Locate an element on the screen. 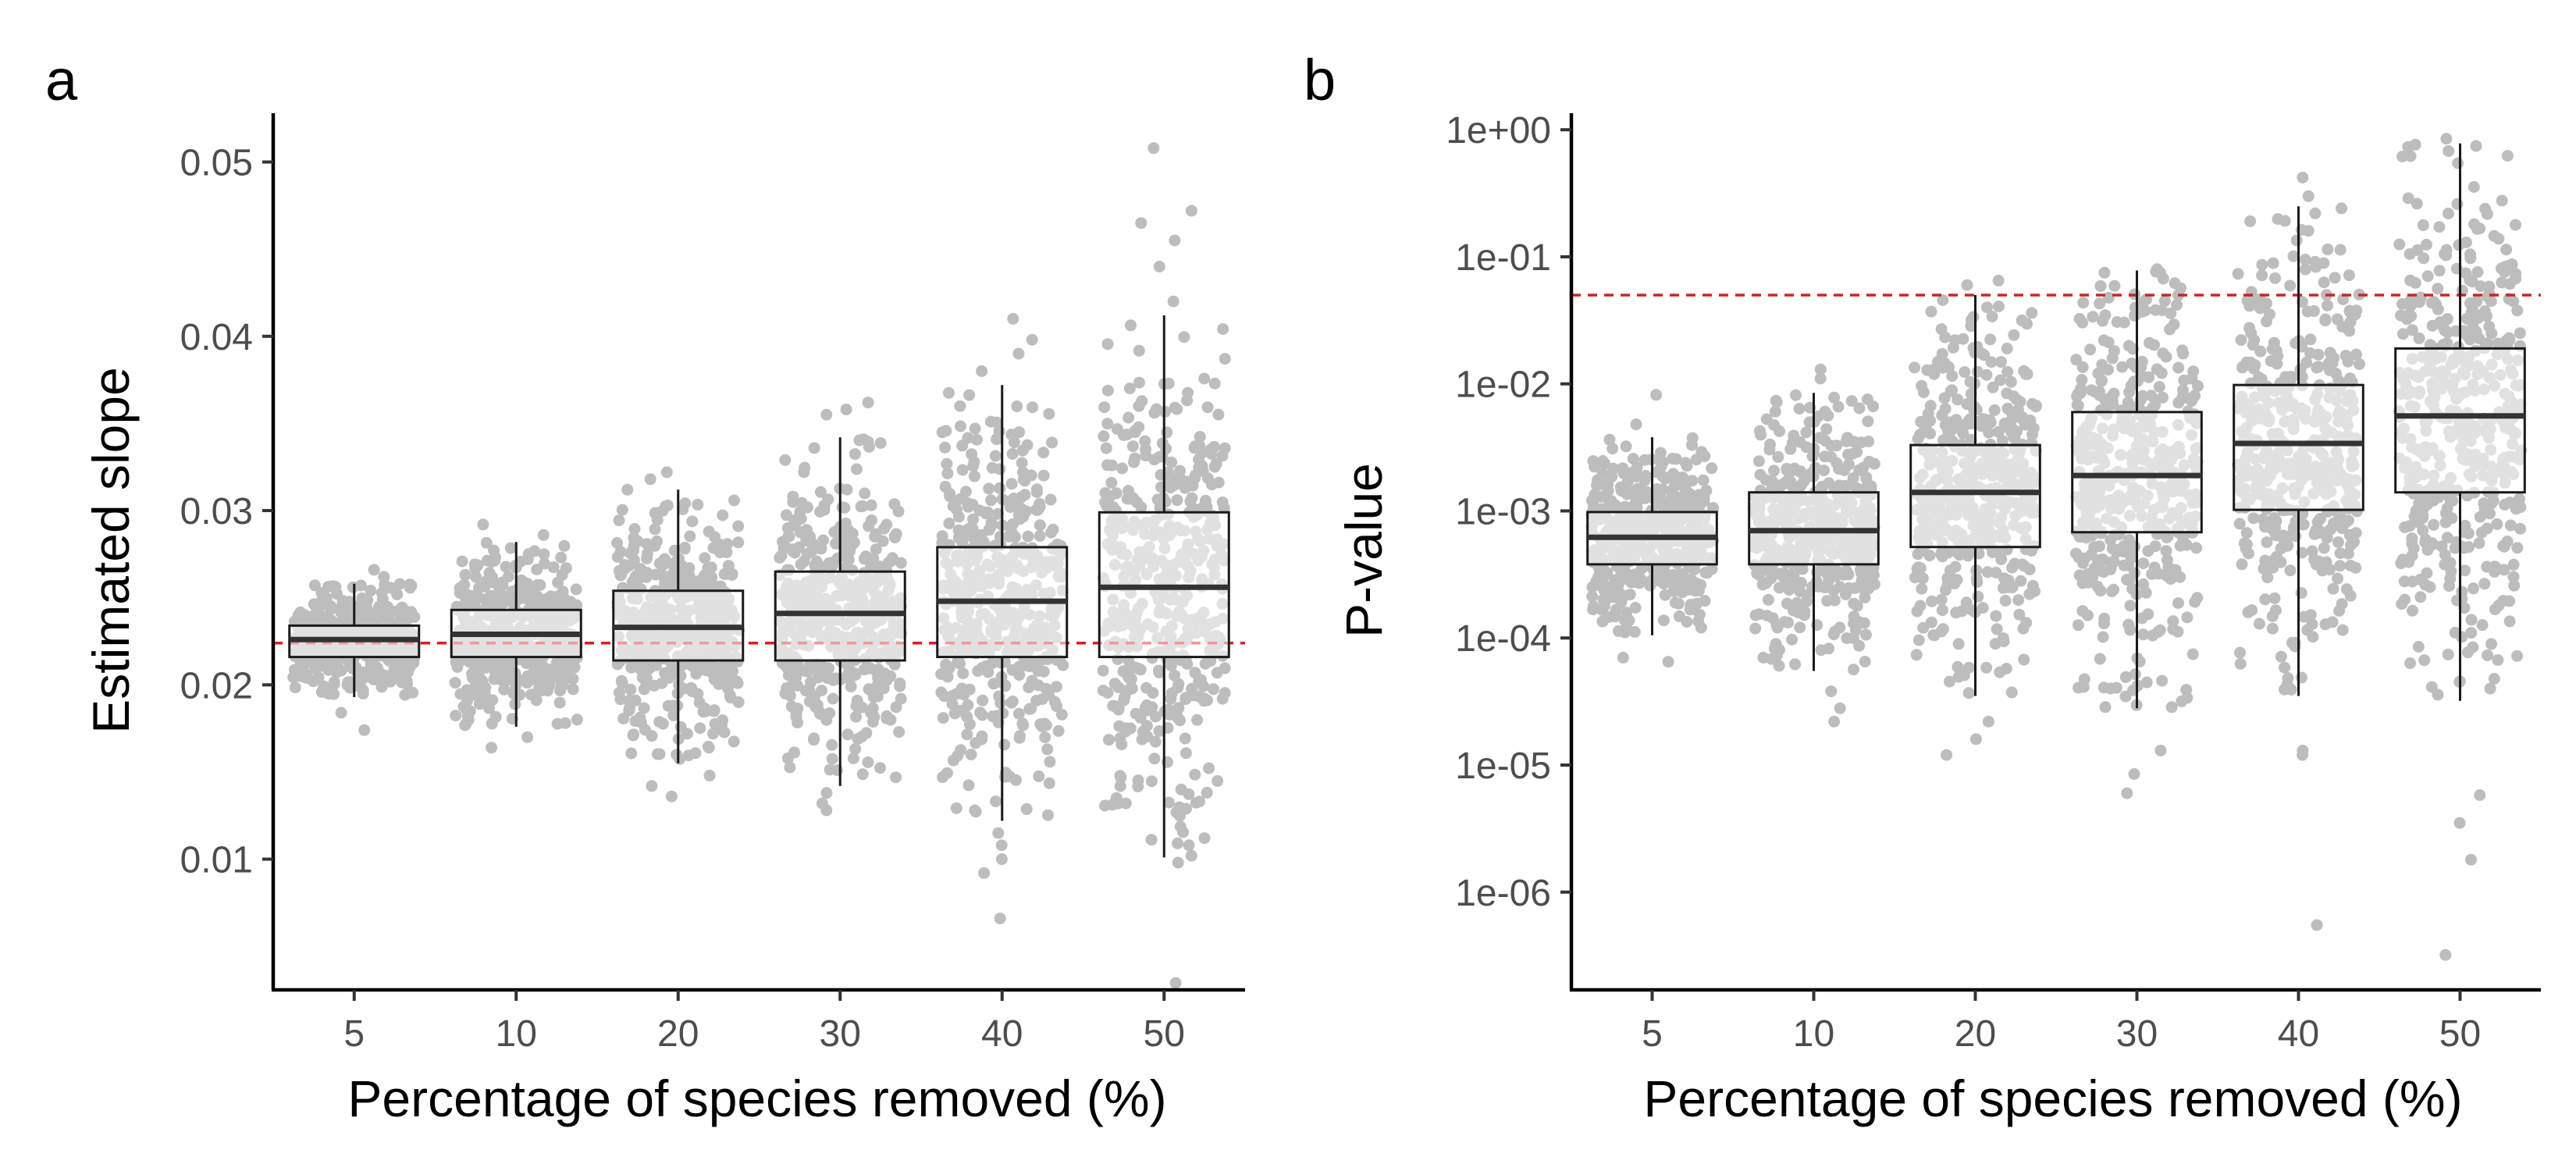  y-axis-label-a: Estimated slope is located at coordinates (111, 550).